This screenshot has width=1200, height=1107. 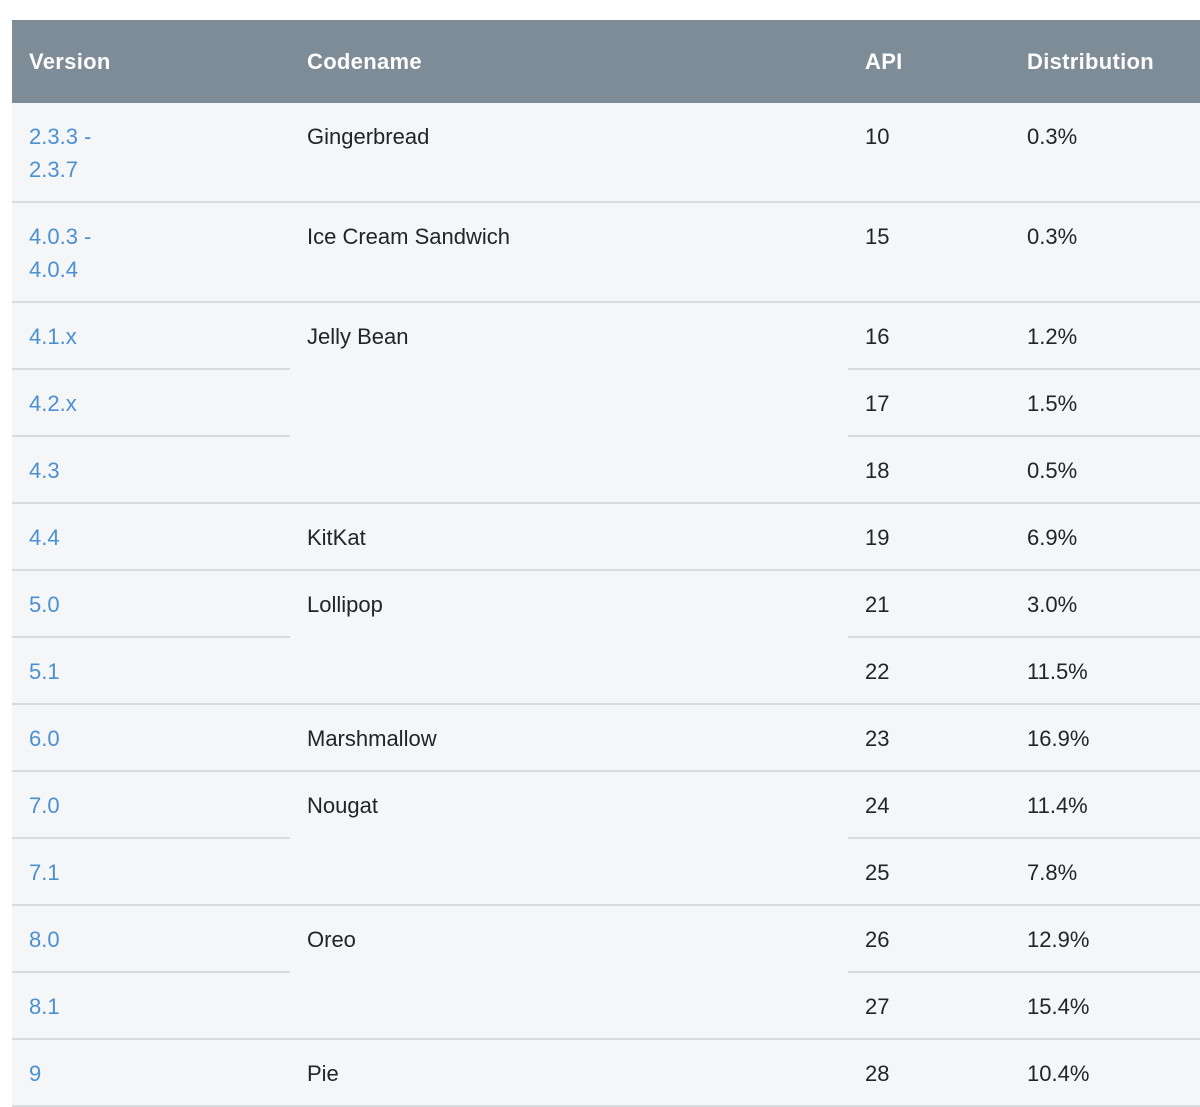 I want to click on table-row: 4.2.x 17 1.5%, so click(x=606, y=402).